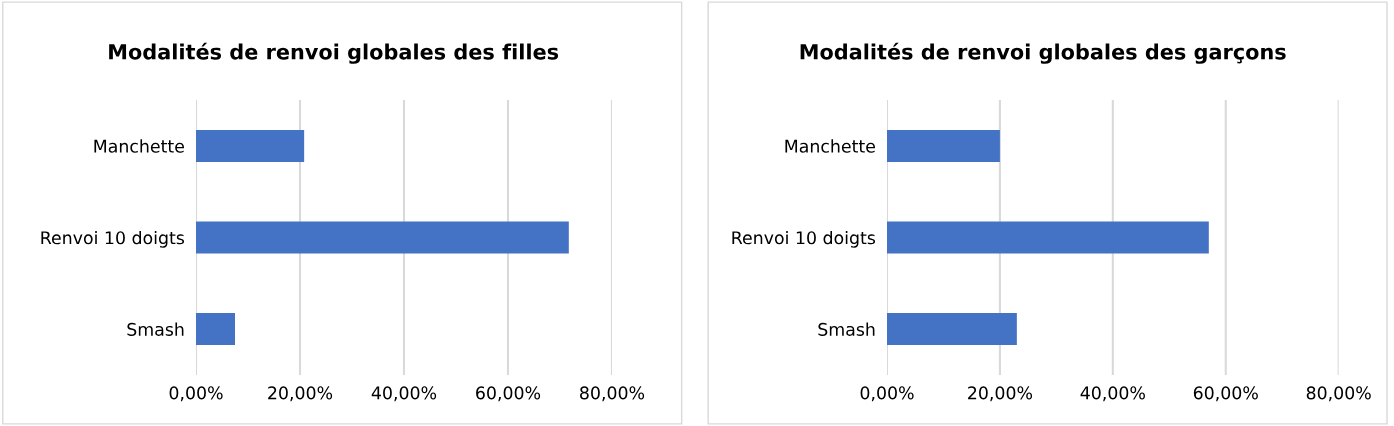  I want to click on chart-title: Modalités de renvoi globales des filles, so click(334, 53).